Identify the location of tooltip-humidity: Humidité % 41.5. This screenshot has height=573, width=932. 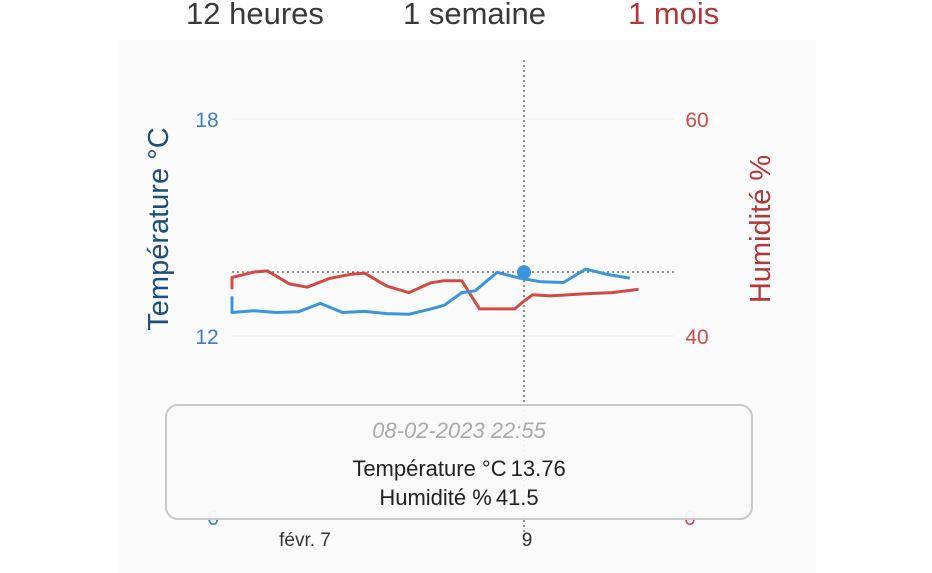
(459, 498).